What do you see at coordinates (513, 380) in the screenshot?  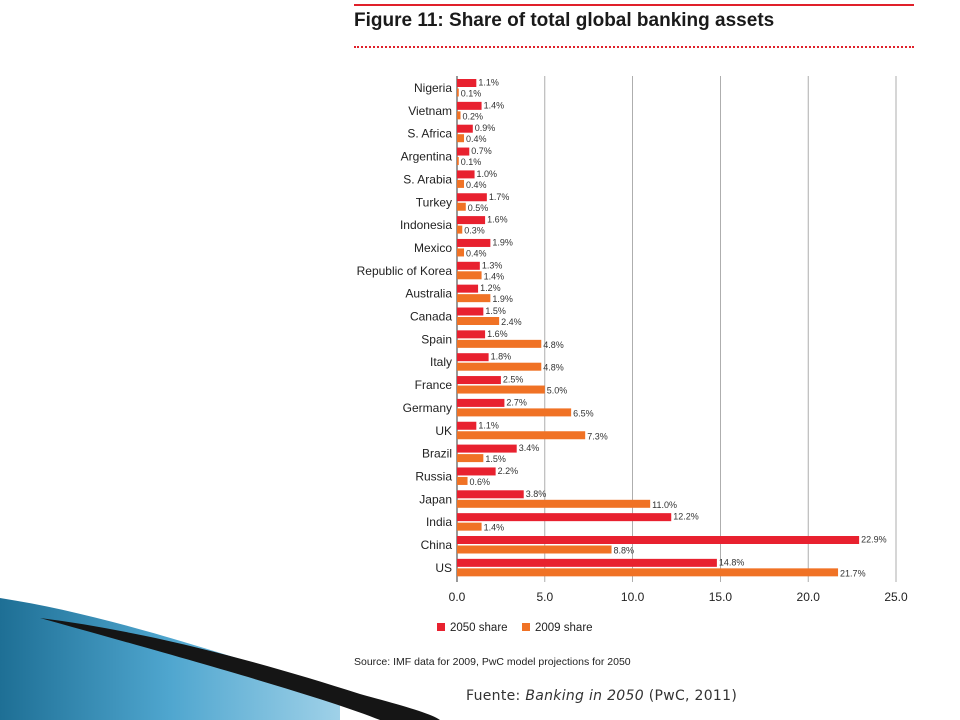 I see `data-label-2050: 2.5%` at bounding box center [513, 380].